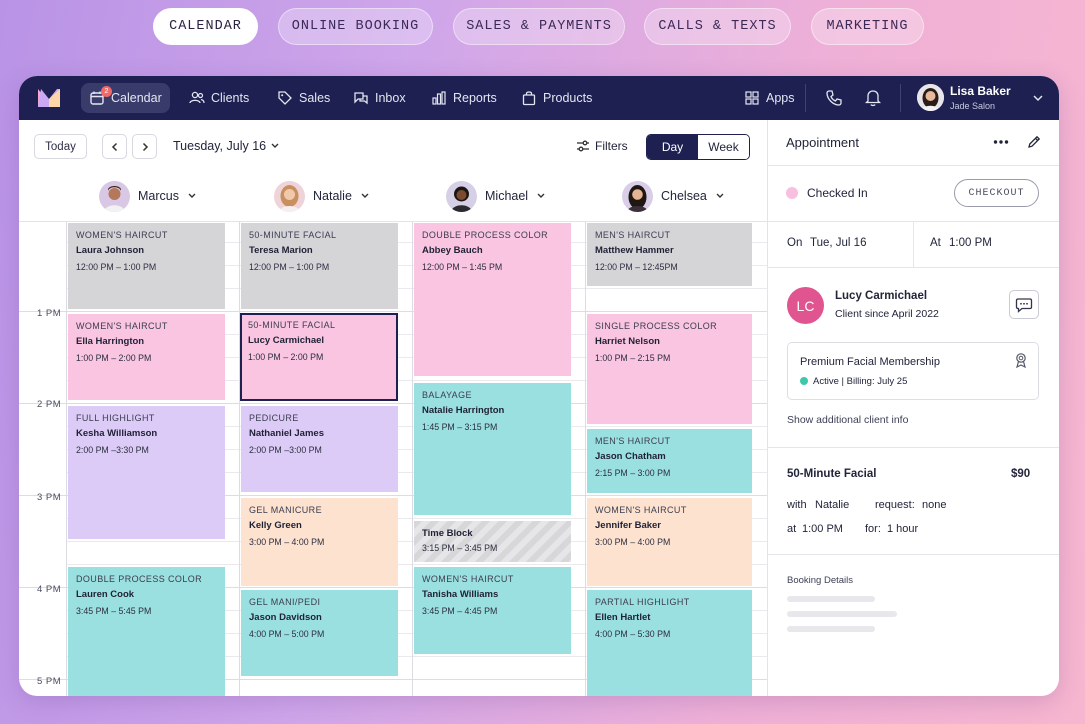 The image size is (1085, 724). Describe the element at coordinates (230, 98) in the screenshot. I see `nav-clients-label: Clients` at that location.